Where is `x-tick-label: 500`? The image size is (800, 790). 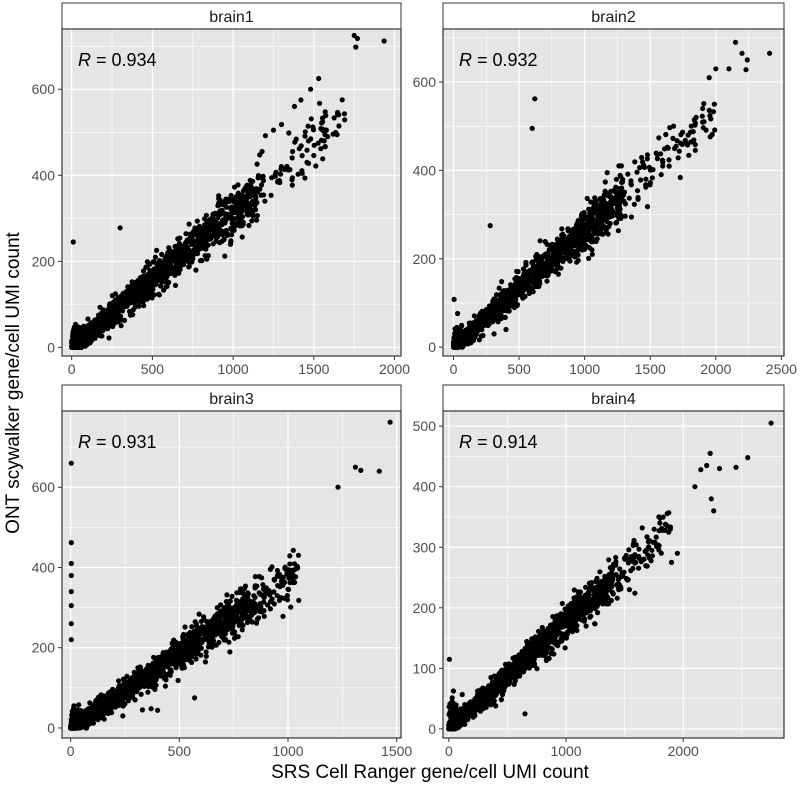
x-tick-label: 500 is located at coordinates (519, 369).